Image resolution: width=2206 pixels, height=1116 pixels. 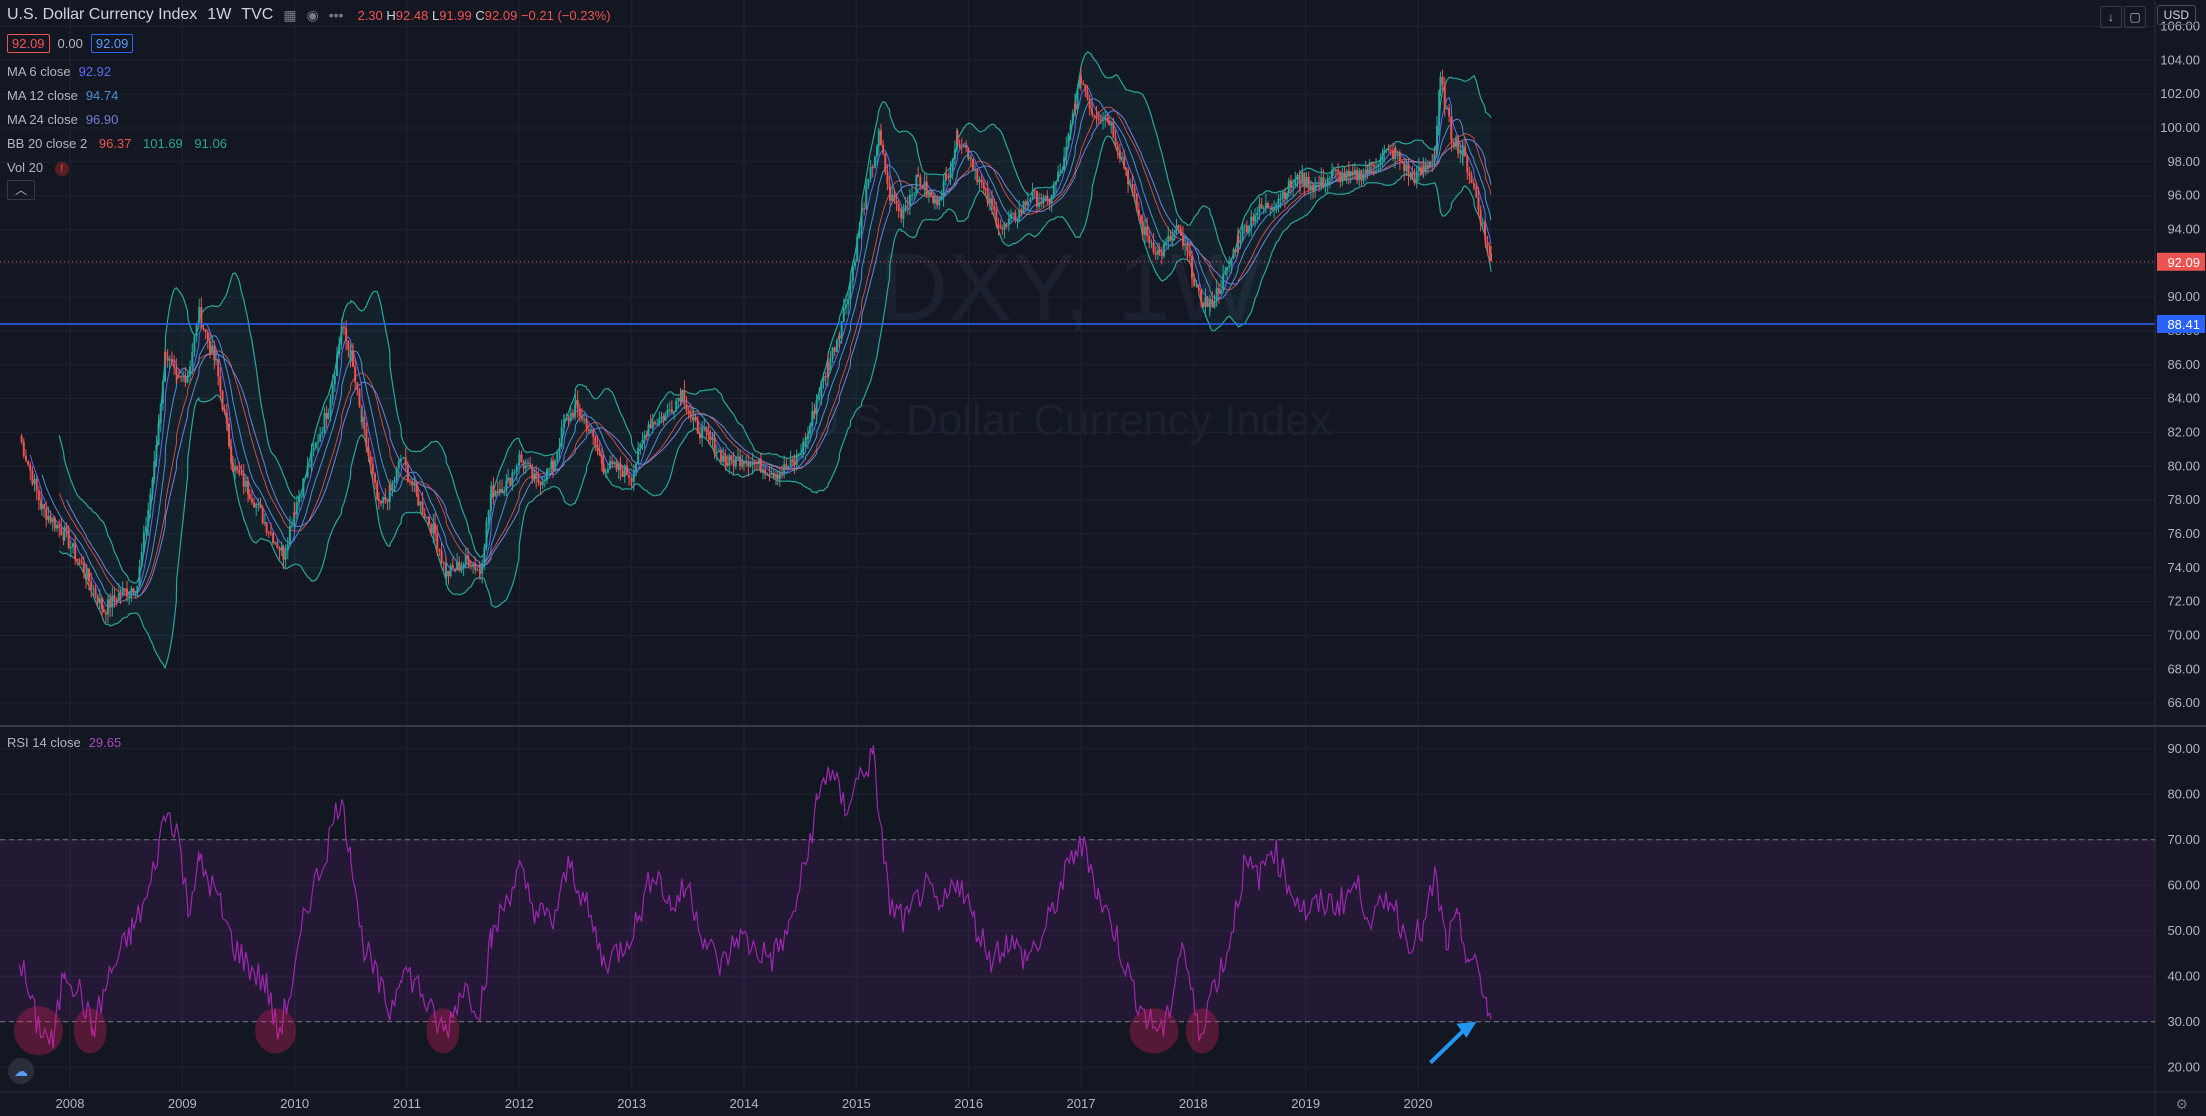 I want to click on legend-bb: BB 20 close 2 96.37 101.69 91.06, so click(x=117, y=143).